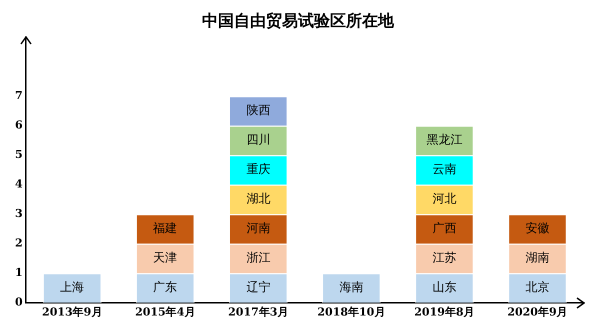 Image resolution: width=604 pixels, height=330 pixels. What do you see at coordinates (258, 311) in the screenshot?
I see `x-tick-label: 2017年3月` at bounding box center [258, 311].